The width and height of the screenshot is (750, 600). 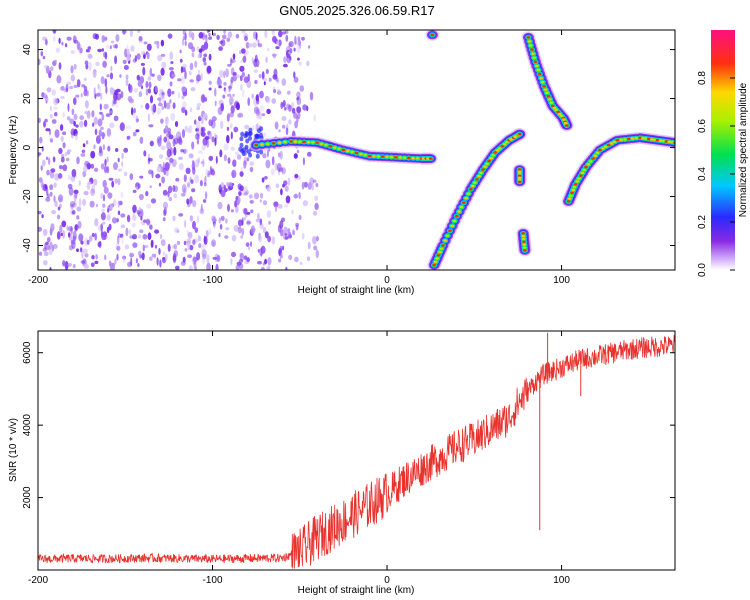 I want to click on noise-blob, so click(x=257, y=136).